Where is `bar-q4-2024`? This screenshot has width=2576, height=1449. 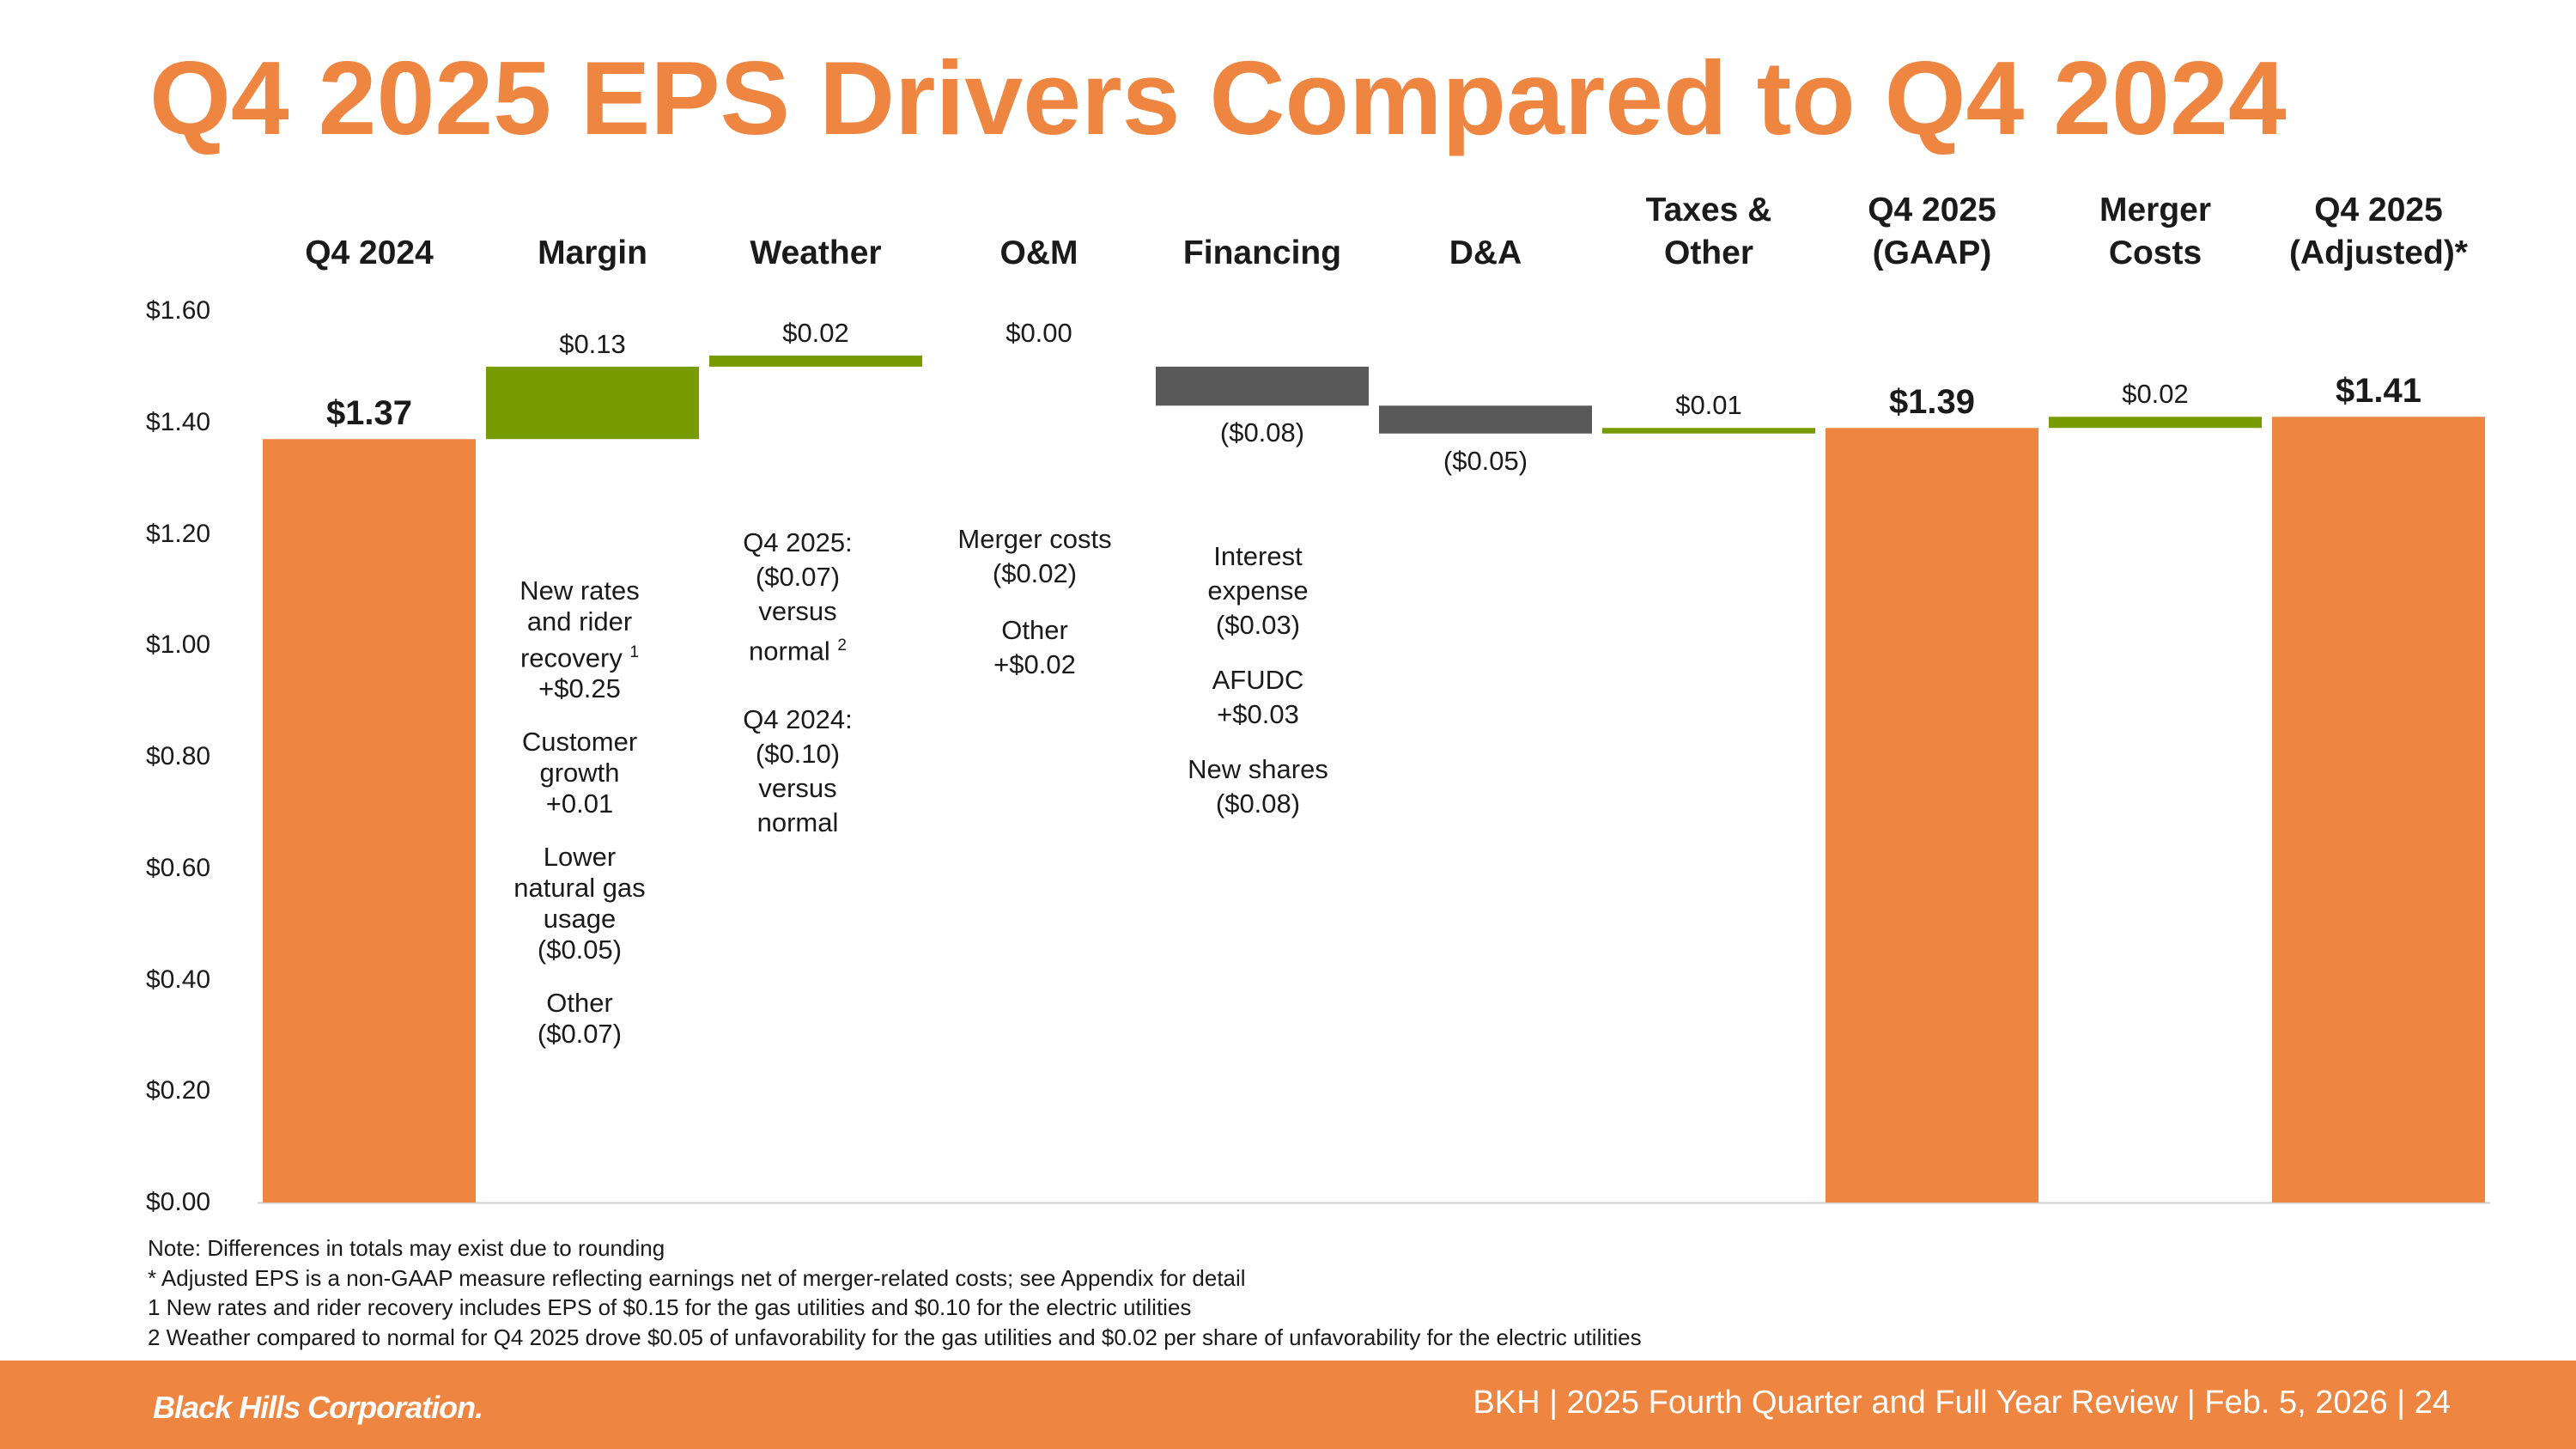
bar-q4-2024 is located at coordinates (369, 820).